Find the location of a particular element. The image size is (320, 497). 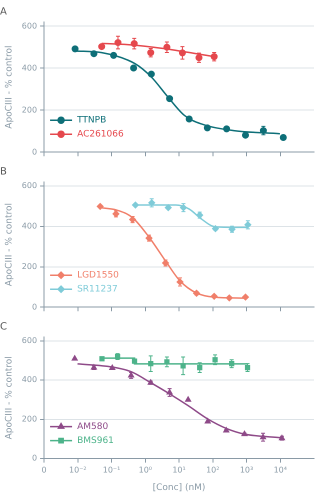

x-tick-label: 0 is located at coordinates (44, 469).